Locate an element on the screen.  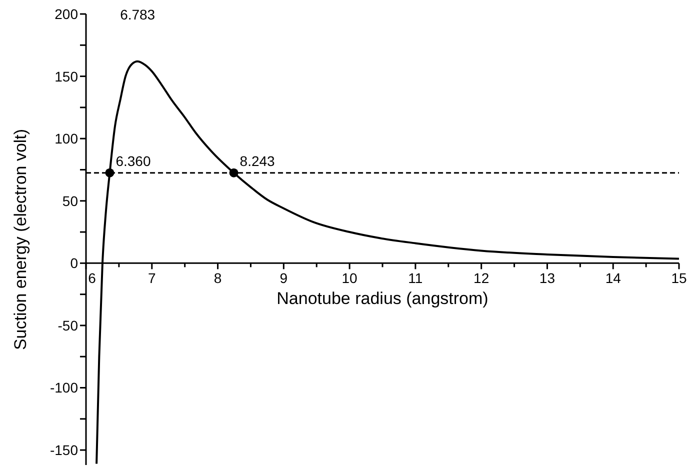
x-tick-label: 6 is located at coordinates (92, 278).